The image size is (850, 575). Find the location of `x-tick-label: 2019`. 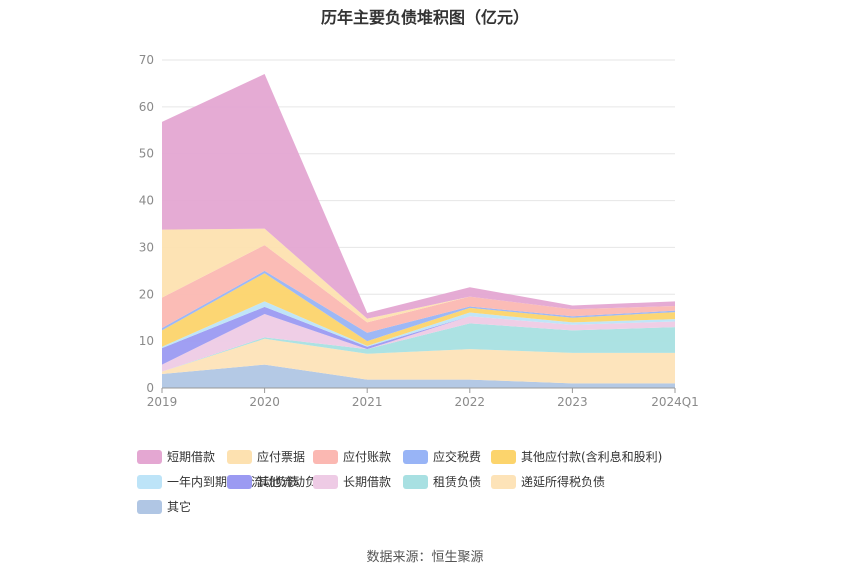

x-tick-label: 2019 is located at coordinates (162, 402).